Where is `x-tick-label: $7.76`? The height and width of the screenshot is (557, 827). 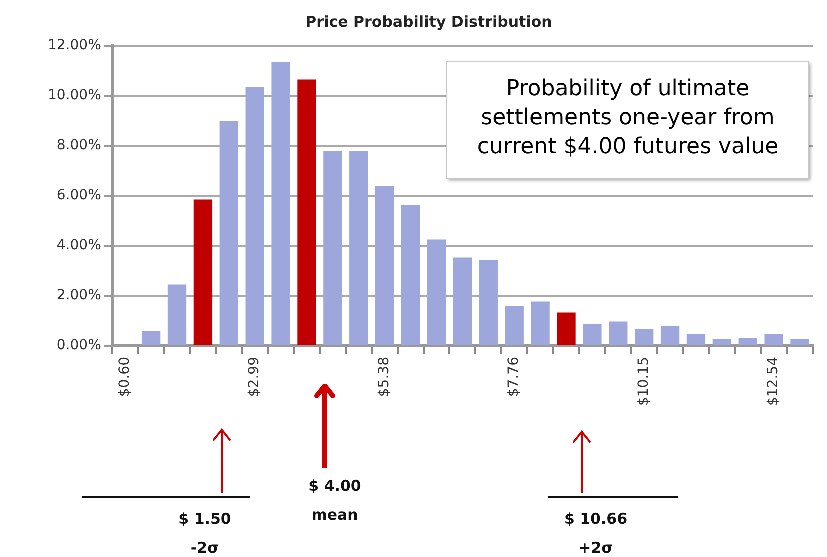 x-tick-label: $7.76 is located at coordinates (514, 377).